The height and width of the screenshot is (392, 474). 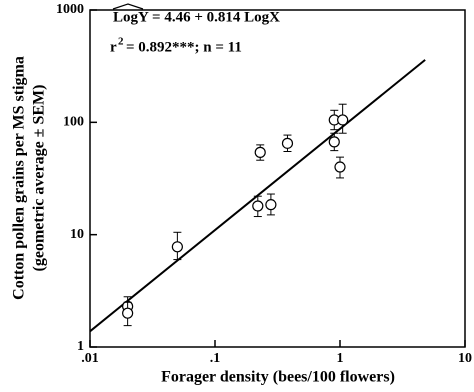 I want to click on y-tick-label: 100, so click(x=73, y=122).